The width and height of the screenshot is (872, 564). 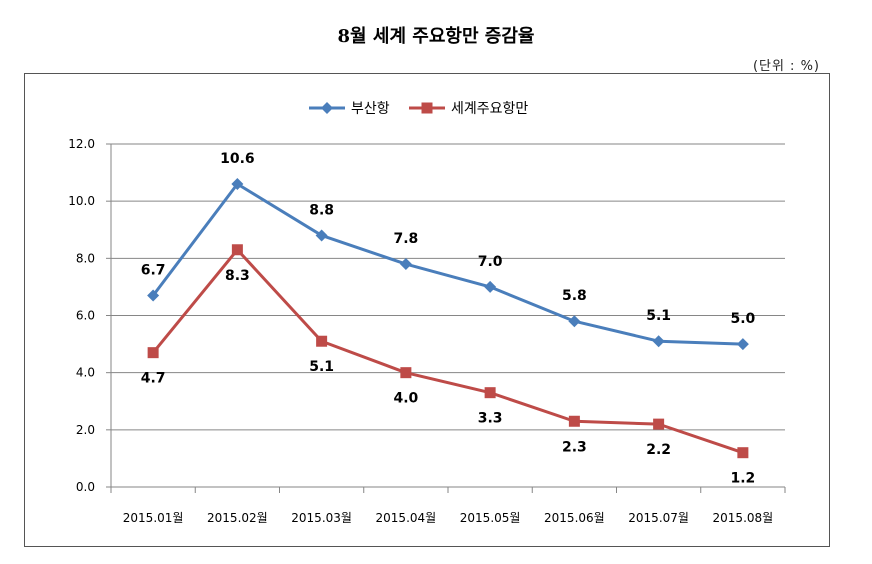 I want to click on x-tick-label: 2015.07월, so click(x=658, y=518).